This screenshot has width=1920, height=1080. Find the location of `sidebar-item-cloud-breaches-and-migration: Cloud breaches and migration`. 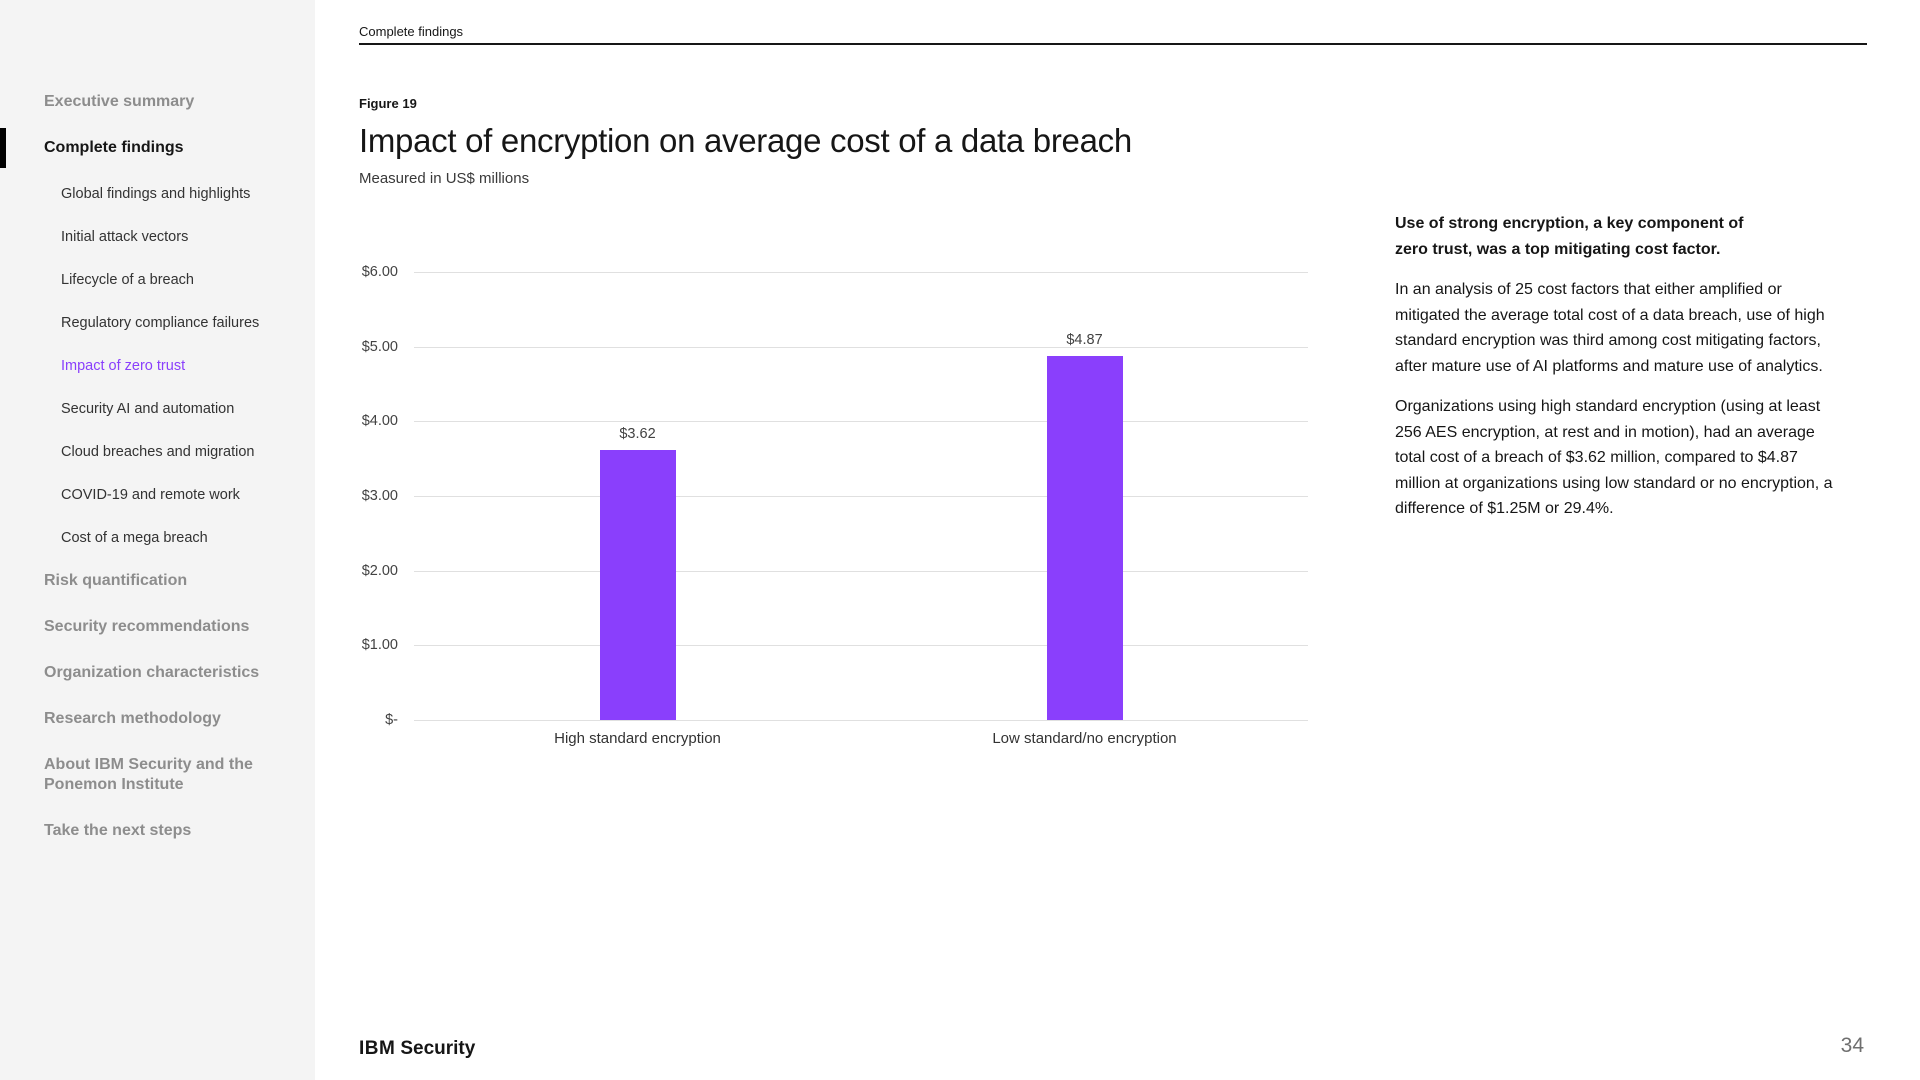

sidebar-item-cloud-breaches-and-migration: Cloud breaches and migration is located at coordinates (158, 452).